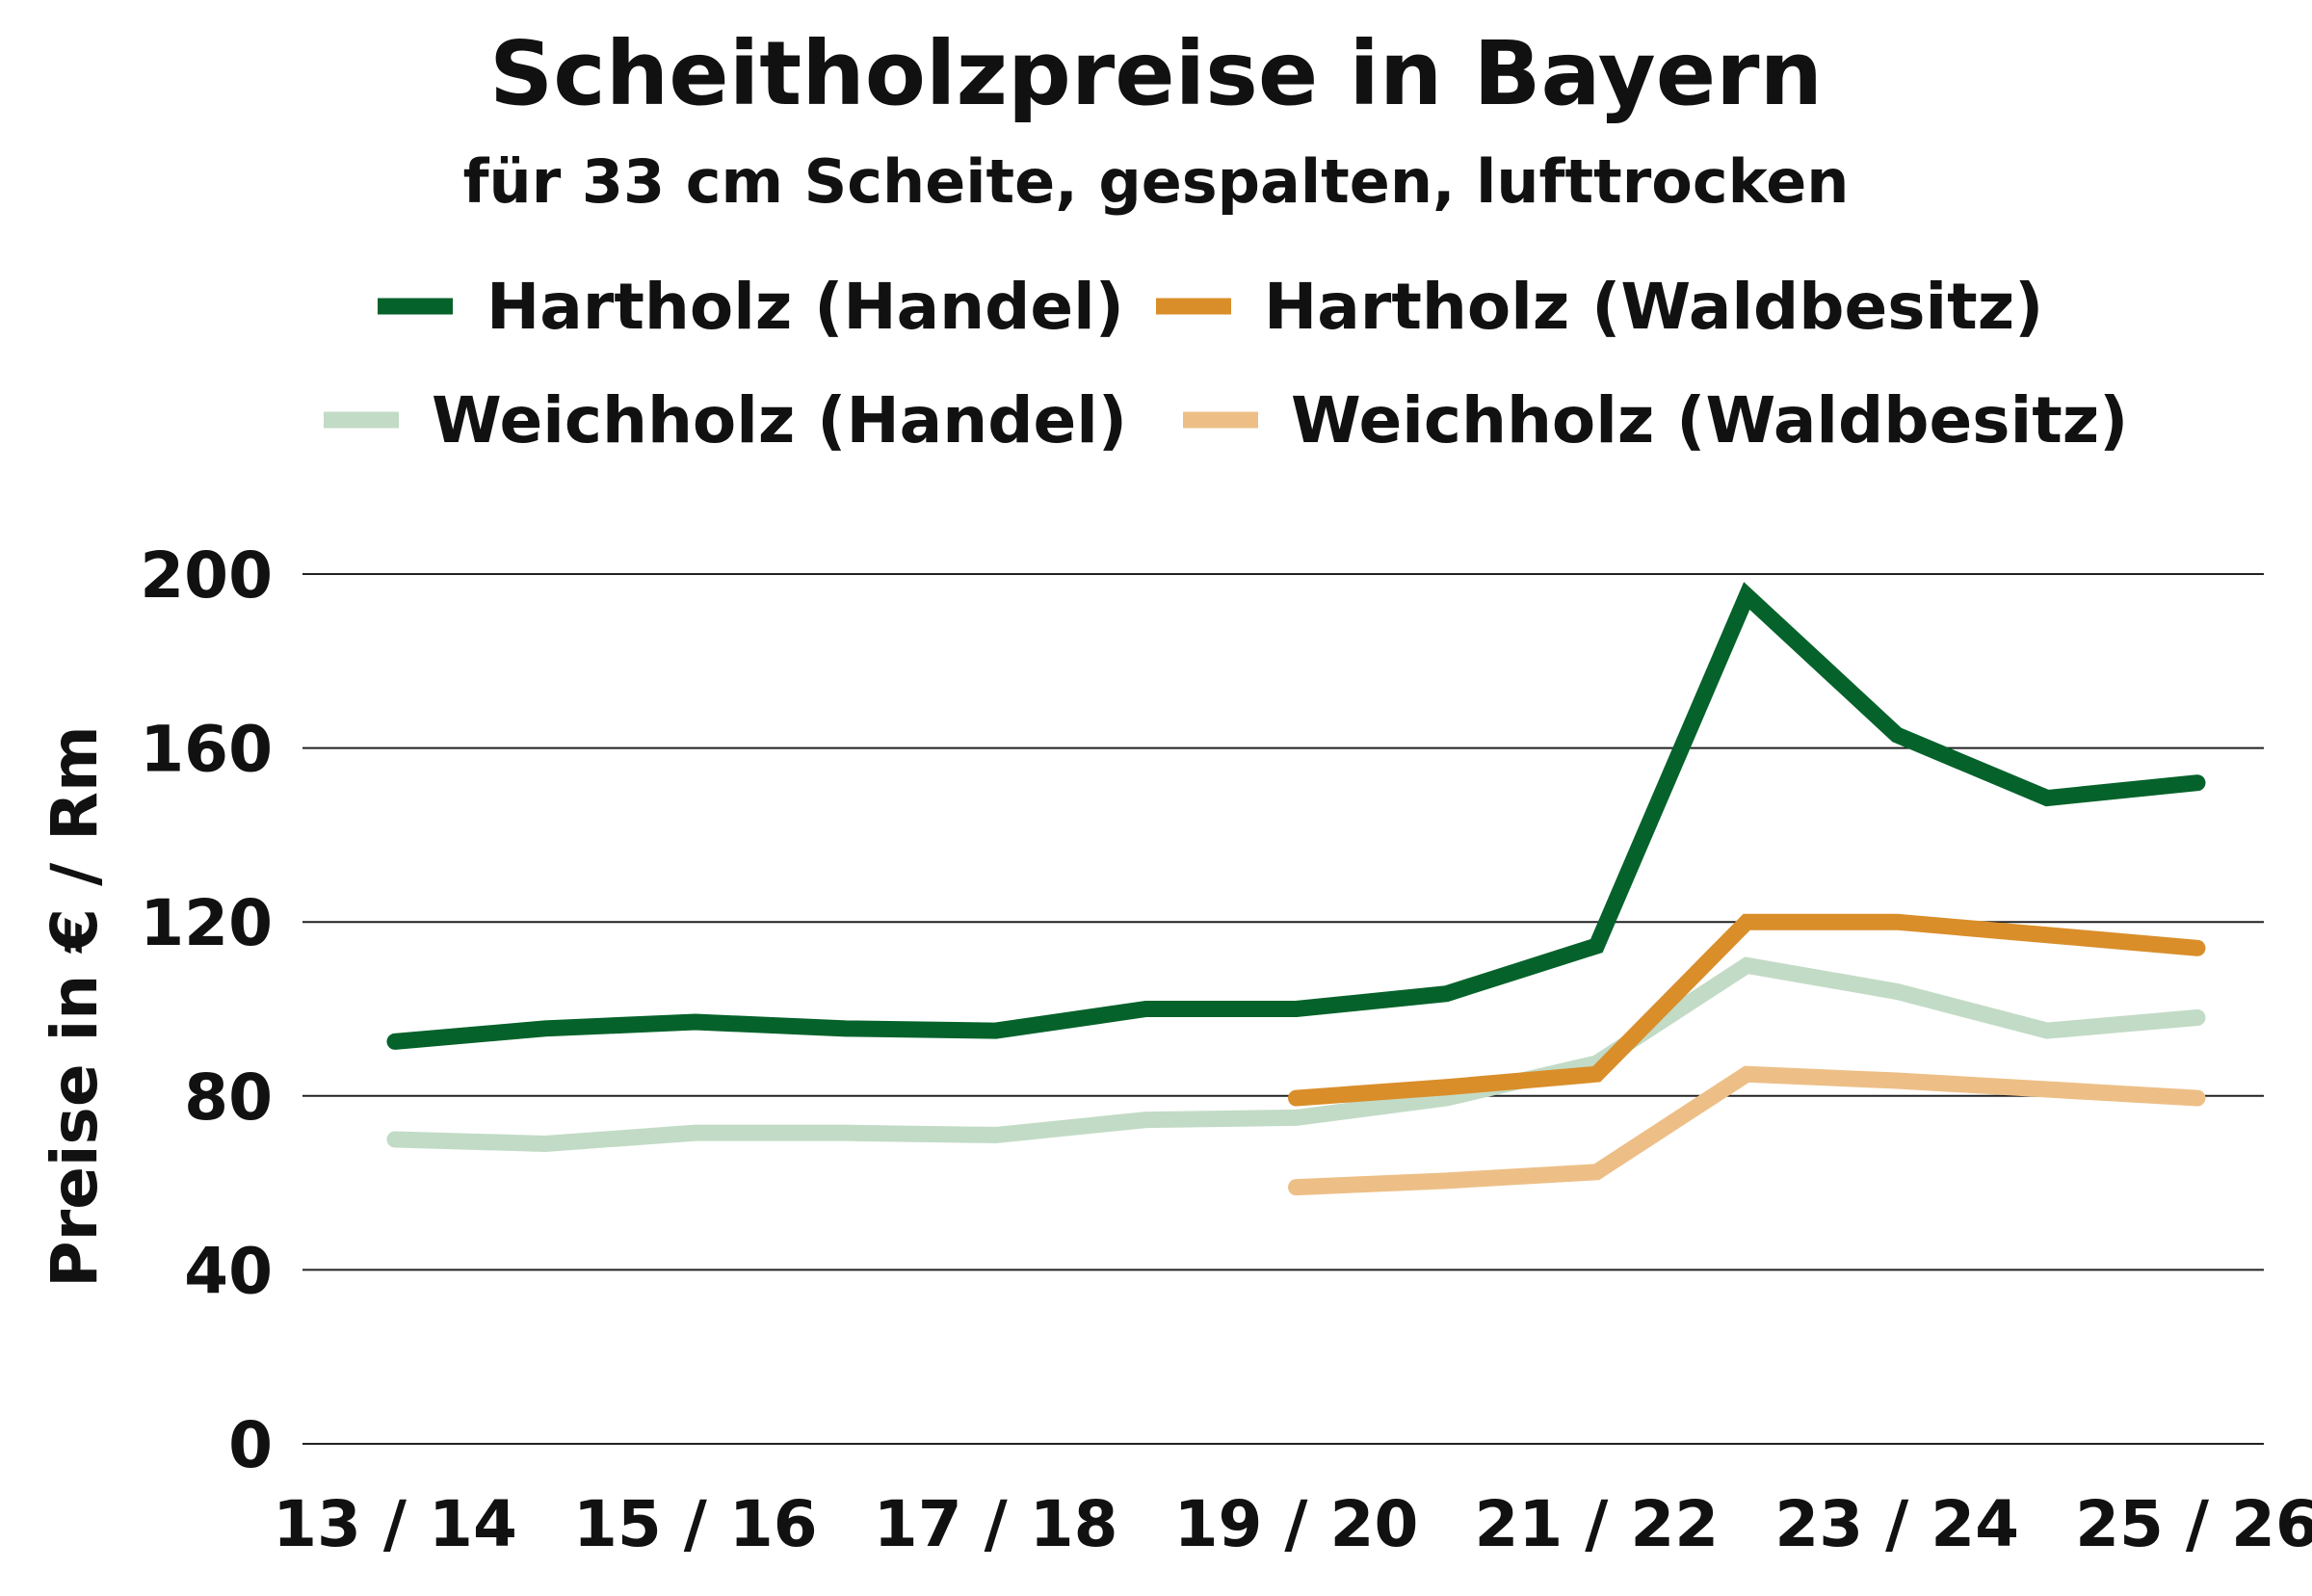 Image resolution: width=2312 pixels, height=1596 pixels. What do you see at coordinates (250, 1445) in the screenshot?
I see `y-tick-label: 0` at bounding box center [250, 1445].